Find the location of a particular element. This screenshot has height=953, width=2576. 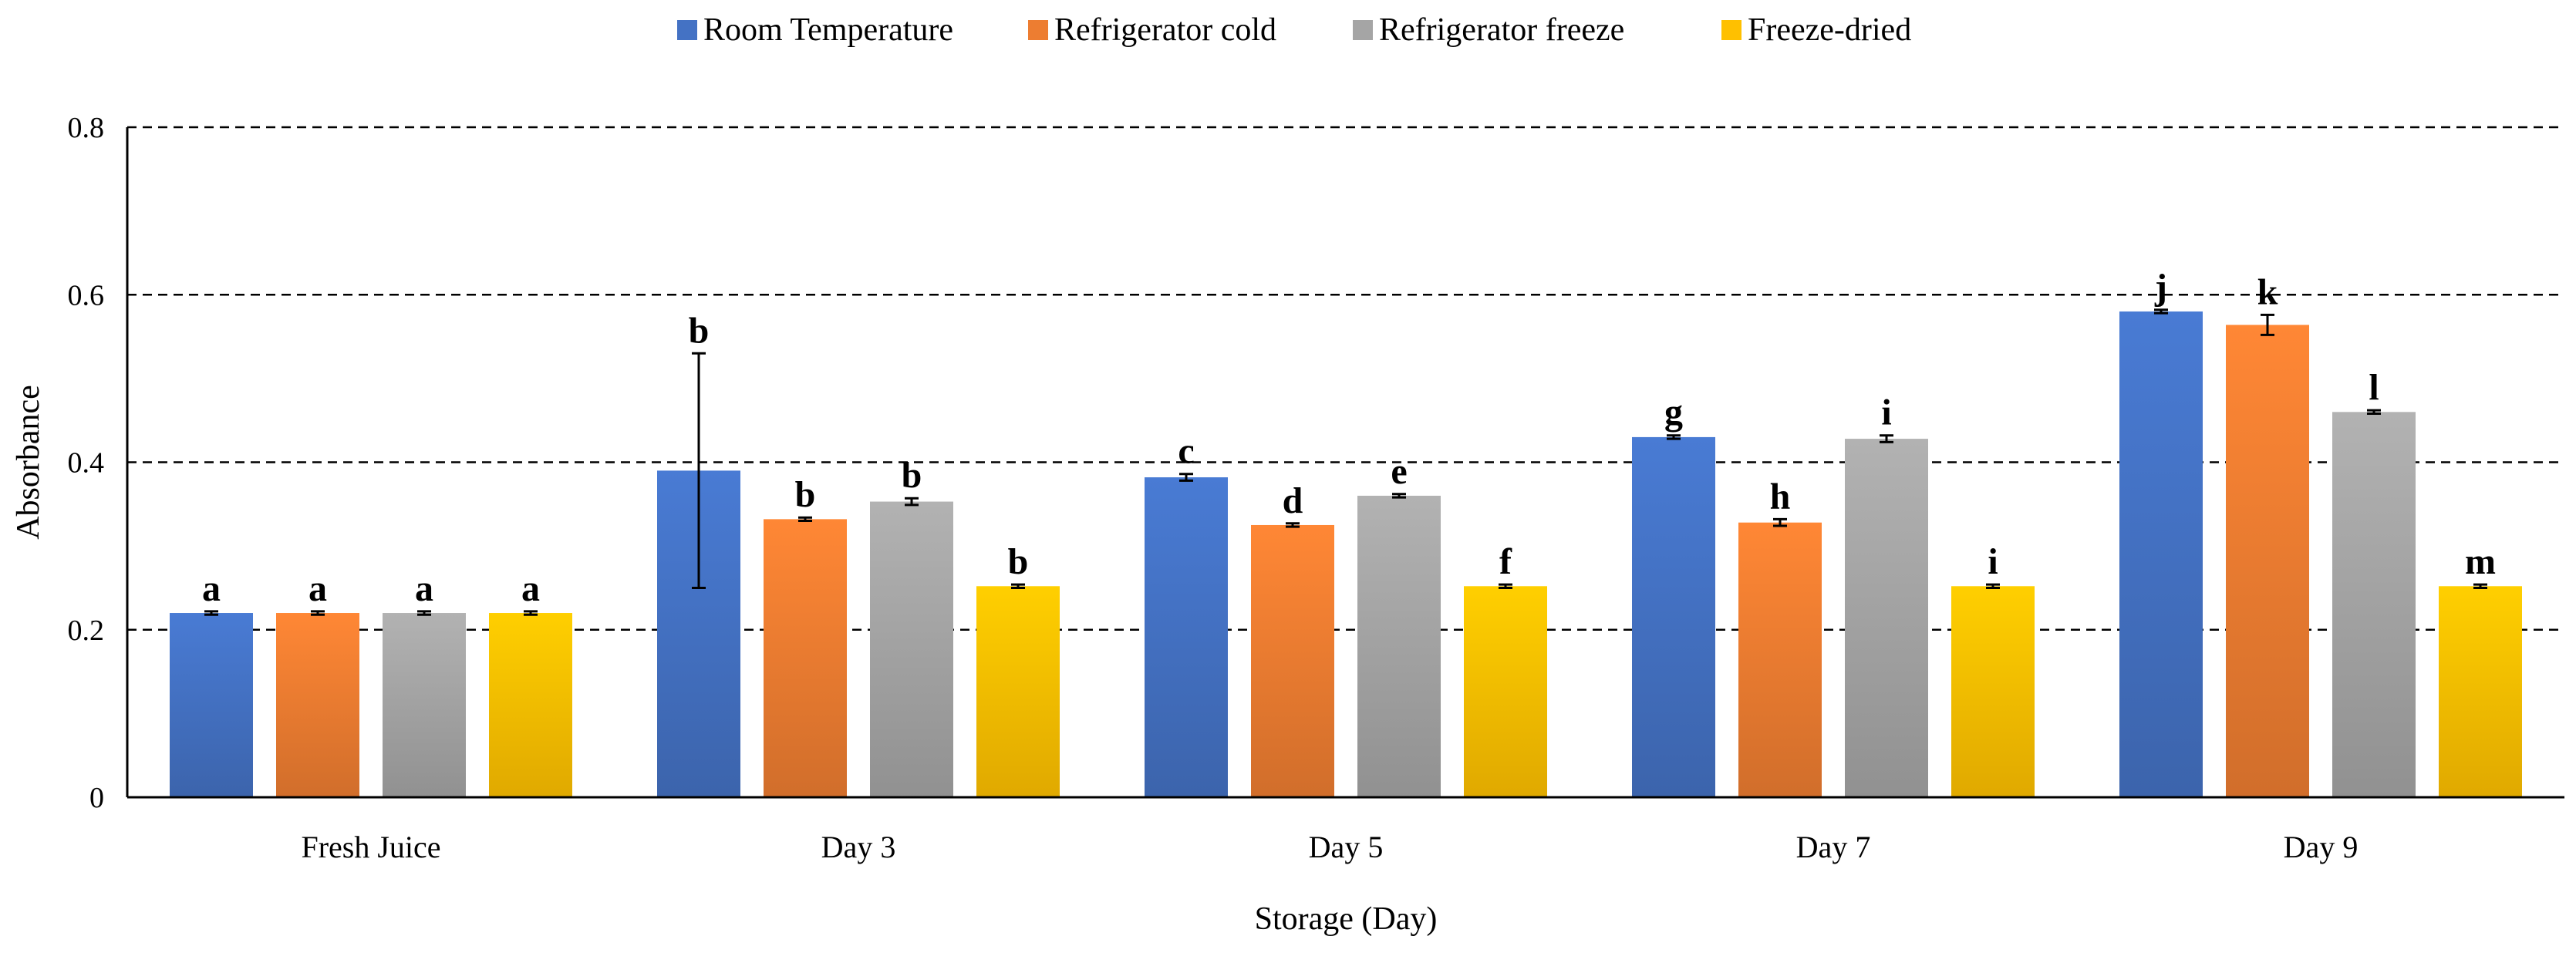

y-tick-label: 0 is located at coordinates (96, 798).